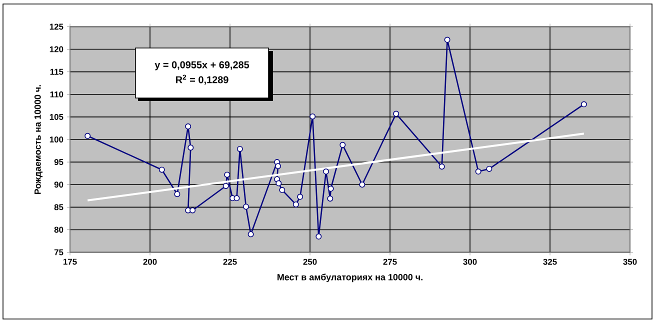 Image resolution: width=658 pixels, height=323 pixels. I want to click on y-tick-label: 100, so click(57, 139).